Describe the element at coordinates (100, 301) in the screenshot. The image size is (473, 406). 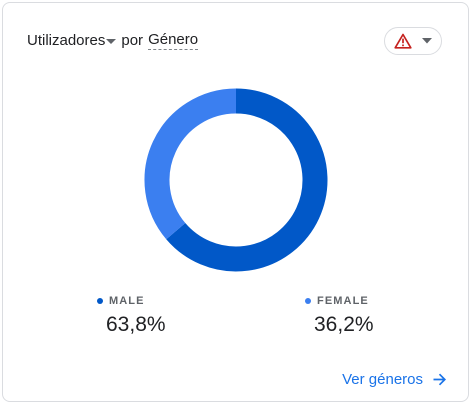
I see `legend-dot-male` at that location.